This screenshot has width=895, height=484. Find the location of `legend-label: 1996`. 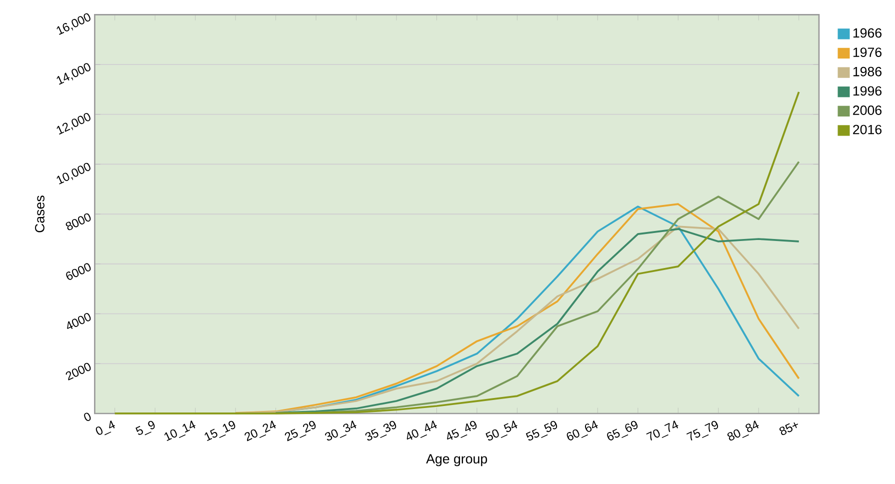

legend-label: 1996 is located at coordinates (867, 91).